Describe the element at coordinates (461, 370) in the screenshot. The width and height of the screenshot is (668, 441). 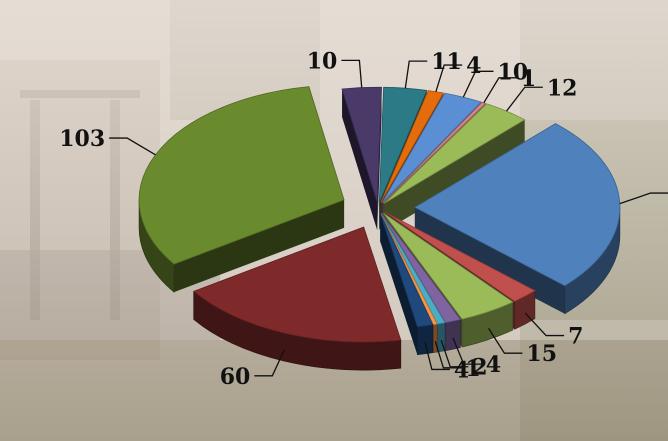
I see `data-label-7: 4` at that location.